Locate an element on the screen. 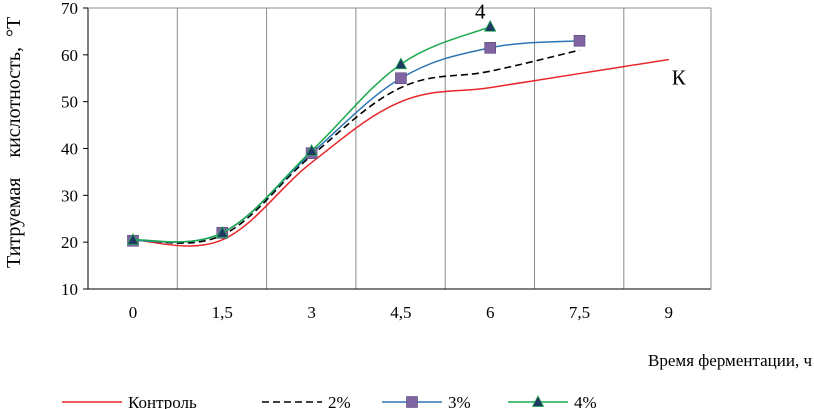 This screenshot has height=409, width=814. annotations: 4К is located at coordinates (581, 45).